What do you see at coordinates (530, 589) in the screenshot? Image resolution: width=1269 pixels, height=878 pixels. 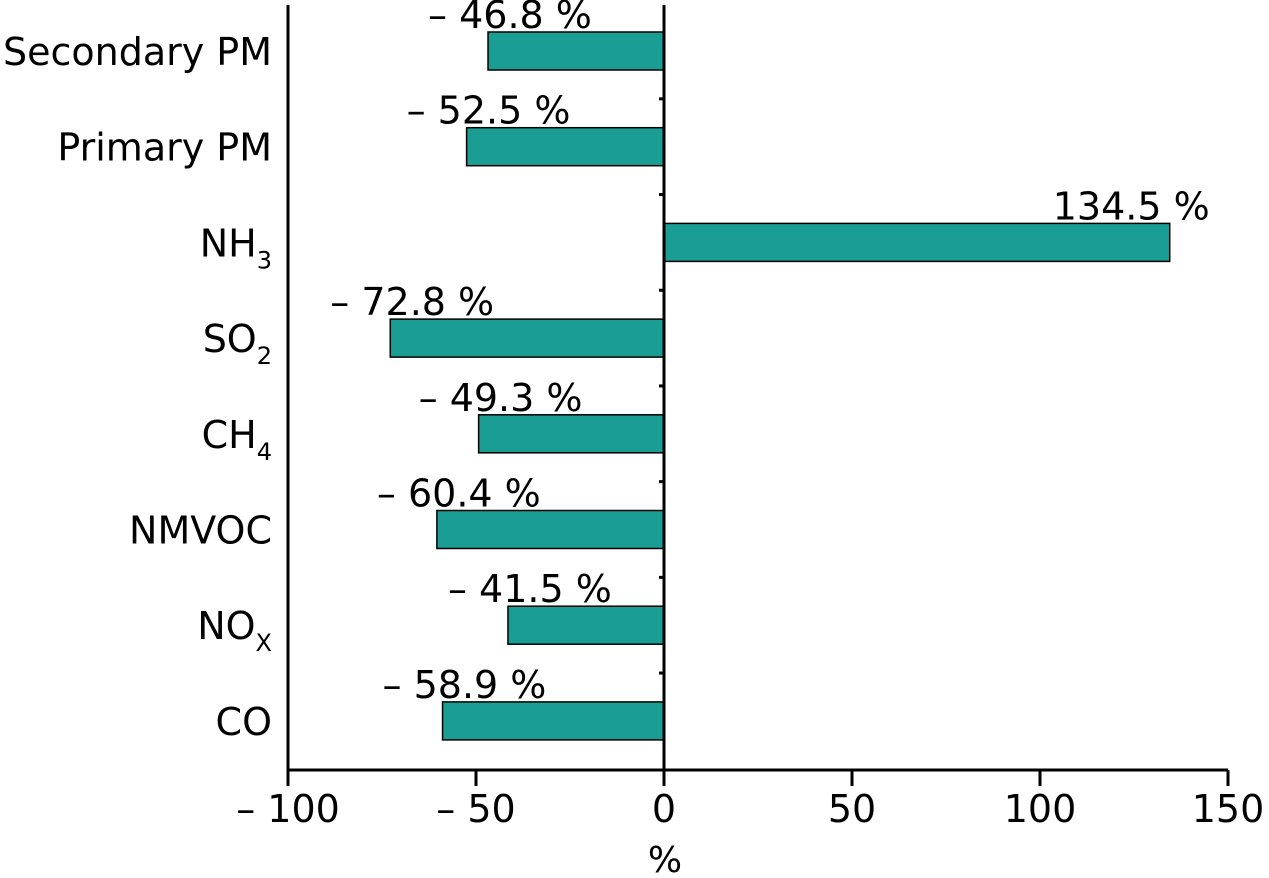 I see `value-label-6: – 41.5 %` at bounding box center [530, 589].